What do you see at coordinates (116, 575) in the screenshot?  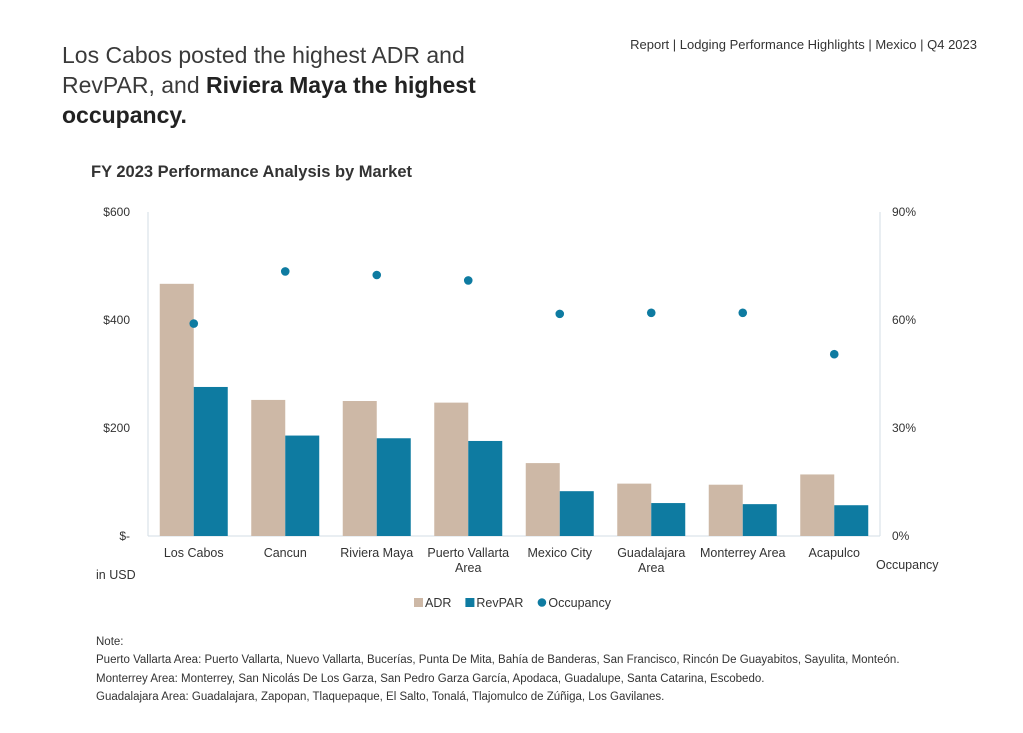 I see `left-axis-title: in USD` at bounding box center [116, 575].